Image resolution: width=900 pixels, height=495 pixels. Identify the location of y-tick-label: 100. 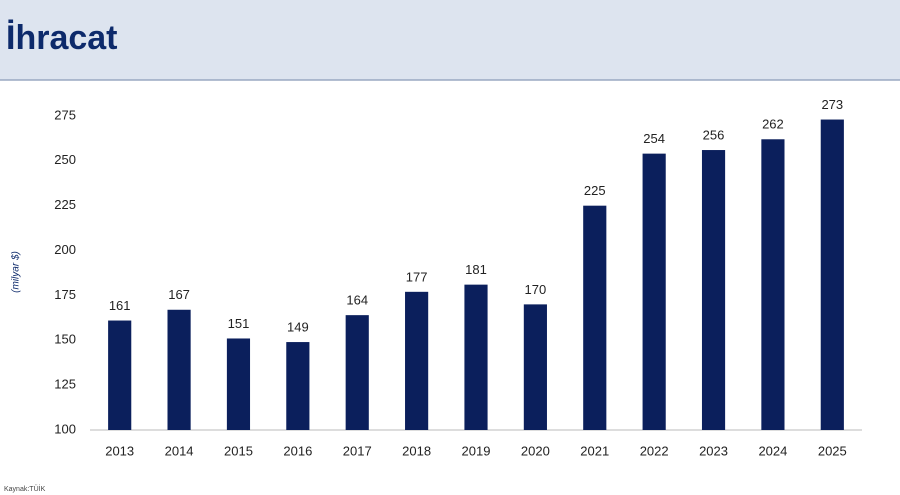
(65, 428).